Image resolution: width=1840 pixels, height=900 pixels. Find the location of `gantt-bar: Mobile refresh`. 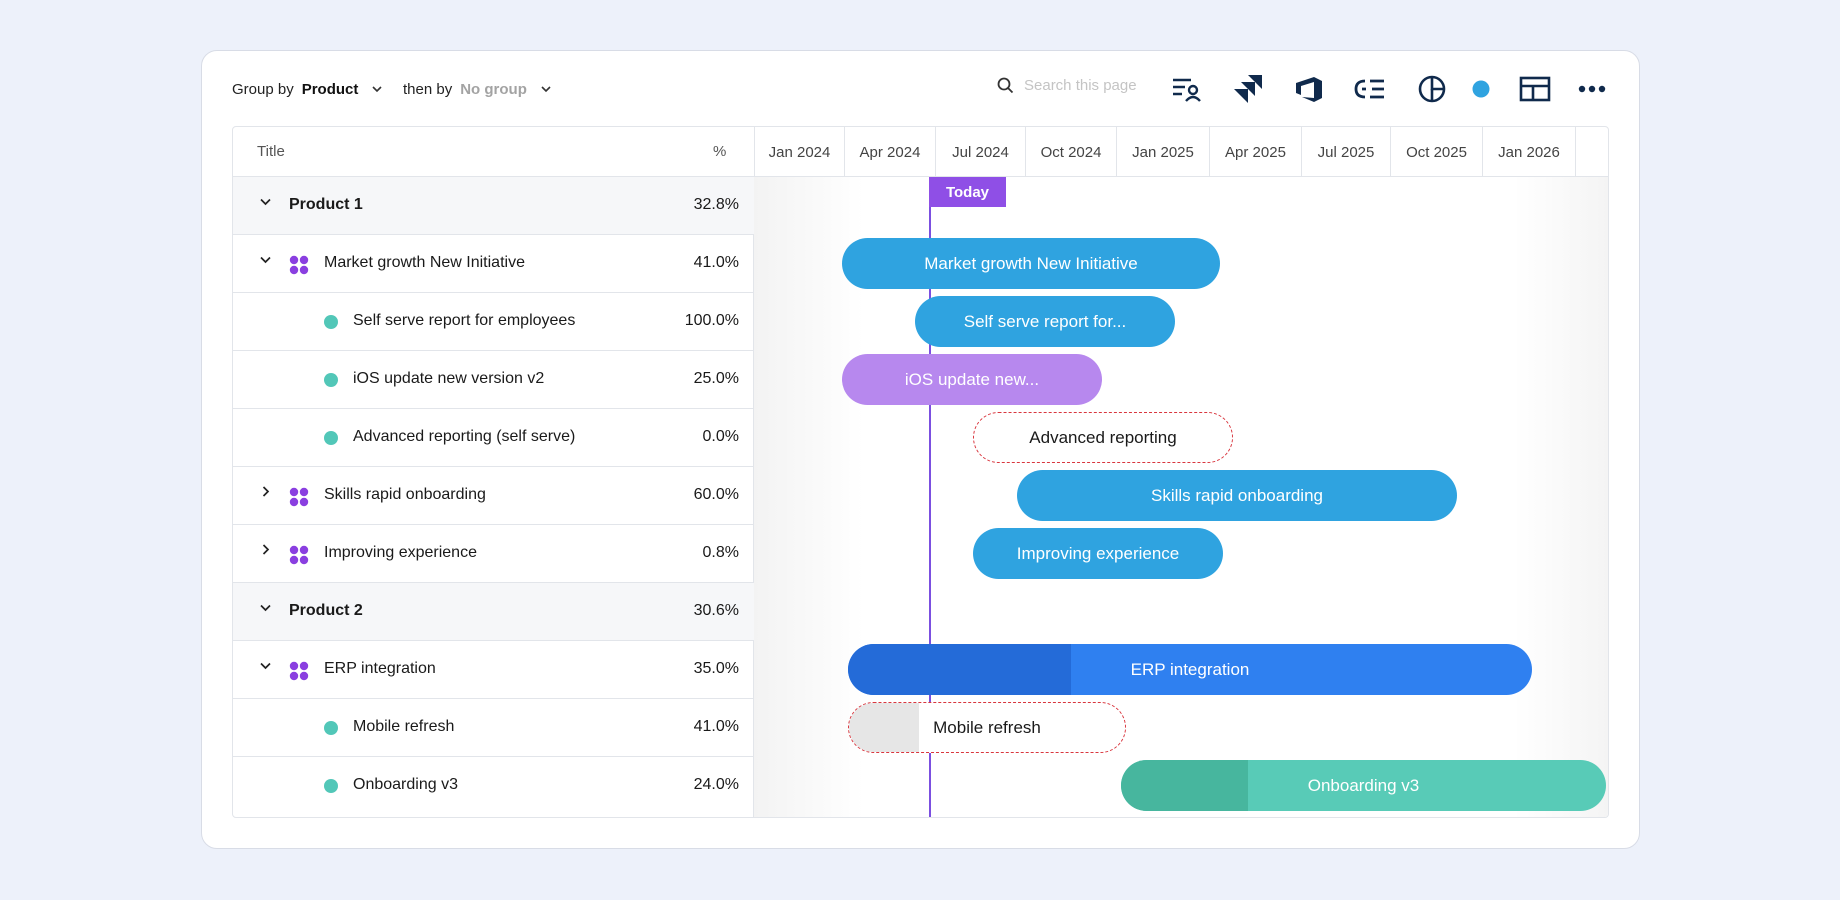

gantt-bar: Mobile refresh is located at coordinates (987, 727).